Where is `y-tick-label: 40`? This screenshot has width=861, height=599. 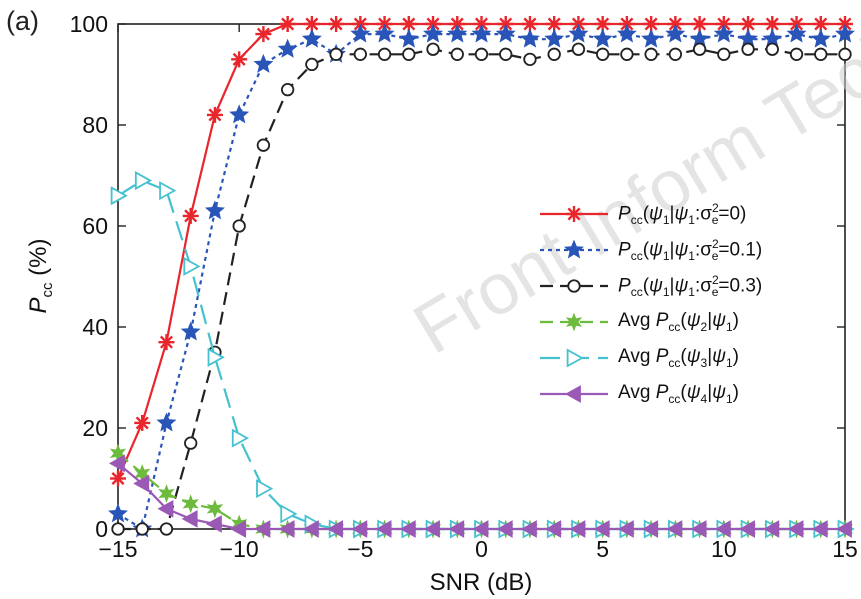
y-tick-label: 40 is located at coordinates (95, 327).